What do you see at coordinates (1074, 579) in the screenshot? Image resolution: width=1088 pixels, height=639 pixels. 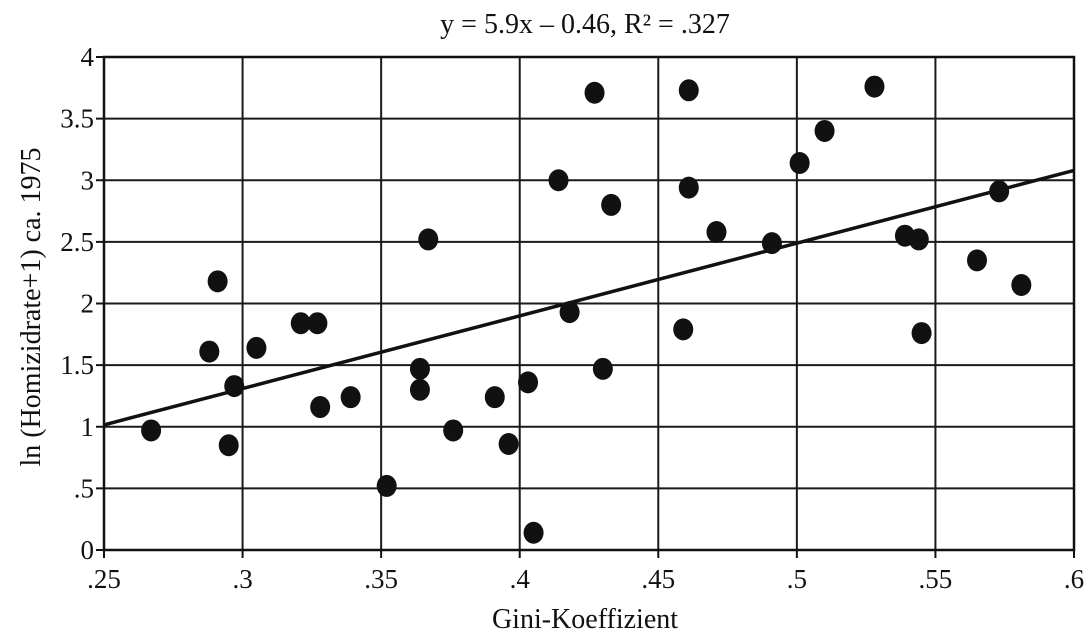 I see `x-tick-label: .6` at bounding box center [1074, 579].